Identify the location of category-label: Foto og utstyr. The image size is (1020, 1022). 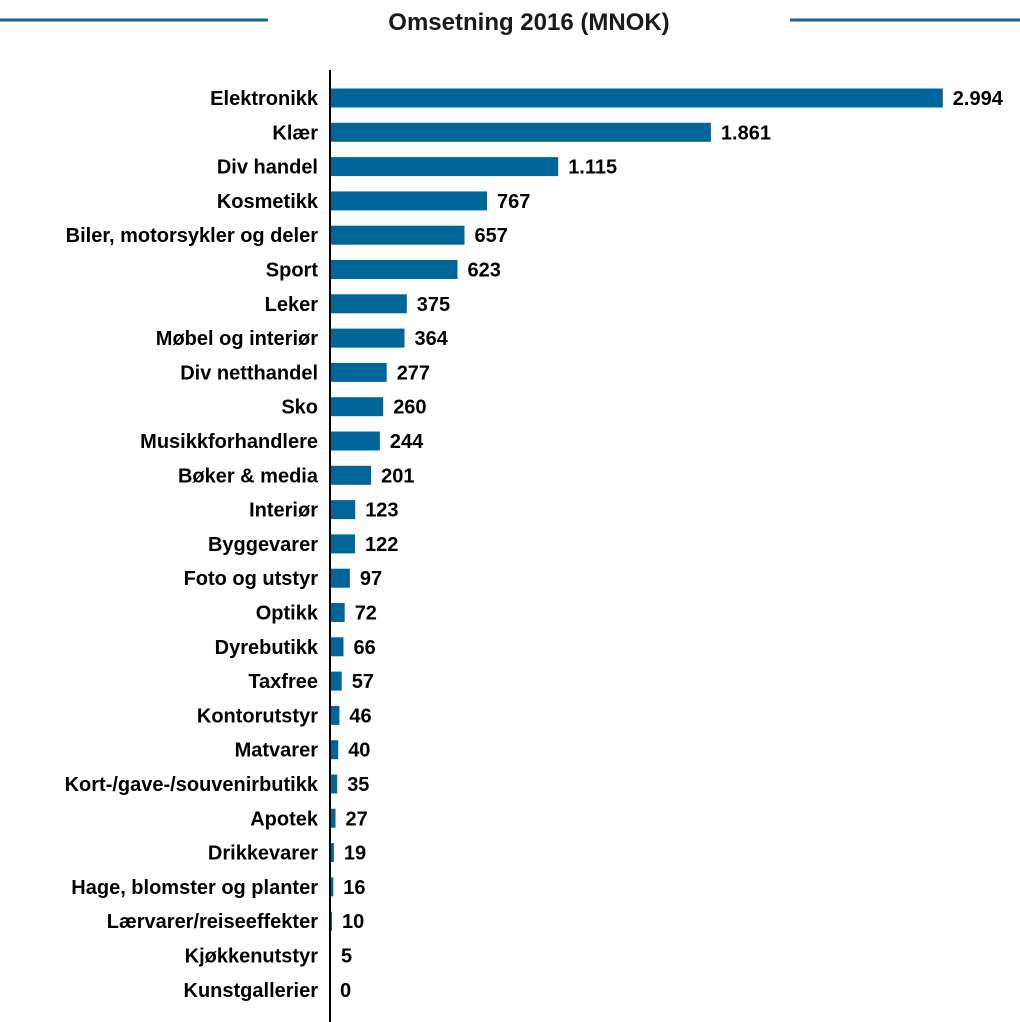
(251, 579).